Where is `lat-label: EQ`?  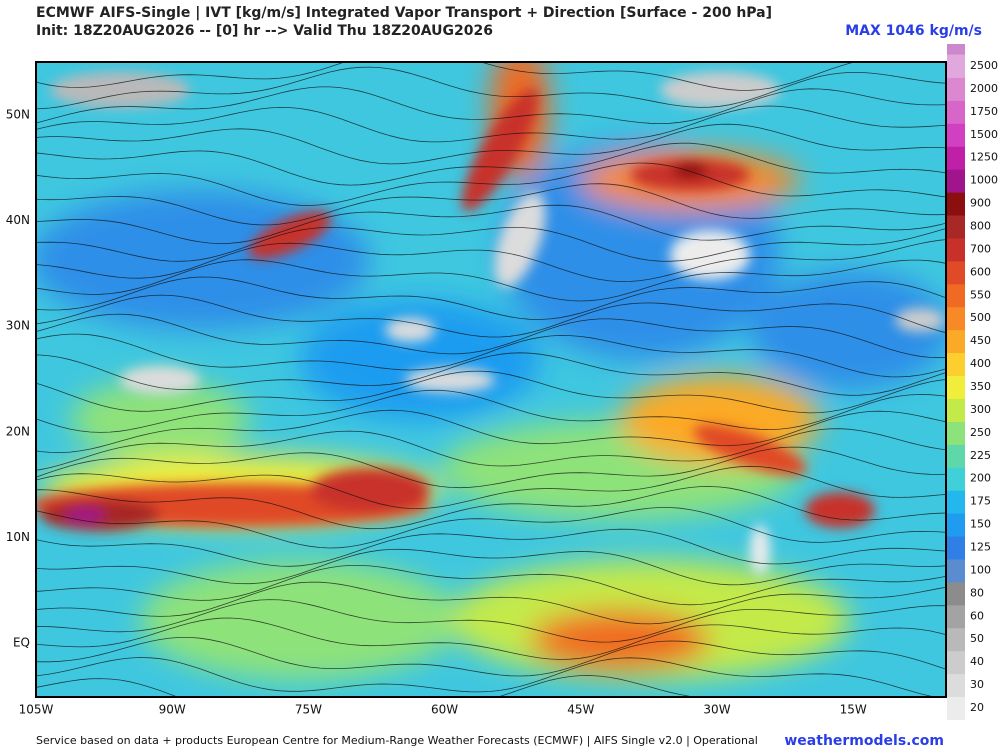 lat-label: EQ is located at coordinates (21, 643).